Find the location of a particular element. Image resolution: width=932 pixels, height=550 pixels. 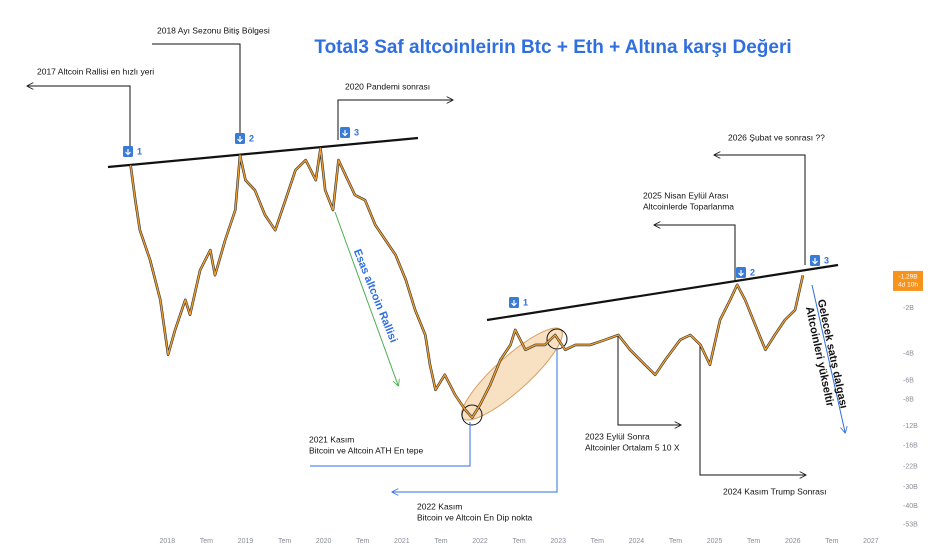

y-tick-label: -6B is located at coordinates (908, 380).